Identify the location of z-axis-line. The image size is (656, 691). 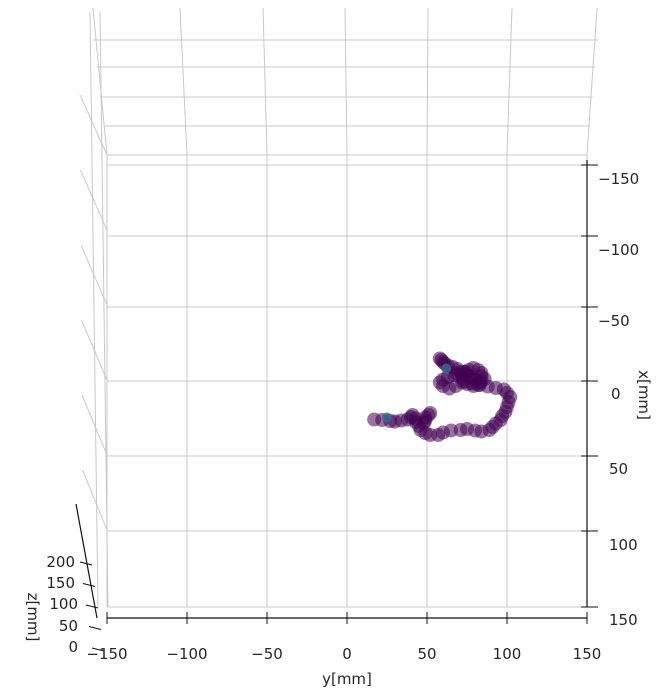
(86, 561).